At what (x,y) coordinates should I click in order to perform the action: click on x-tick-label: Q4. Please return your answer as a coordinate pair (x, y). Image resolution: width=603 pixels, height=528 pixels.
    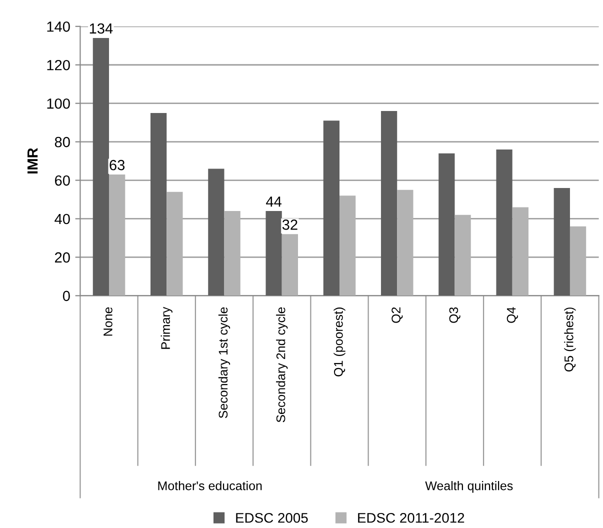
    Looking at the image, I should click on (512, 315).